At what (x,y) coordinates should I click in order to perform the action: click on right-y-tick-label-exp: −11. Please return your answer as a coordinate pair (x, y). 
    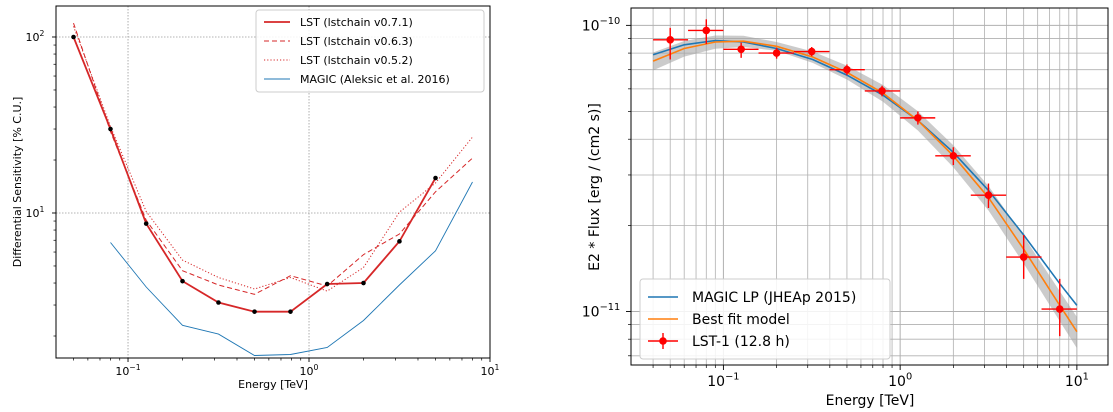
    Looking at the image, I should click on (610, 307).